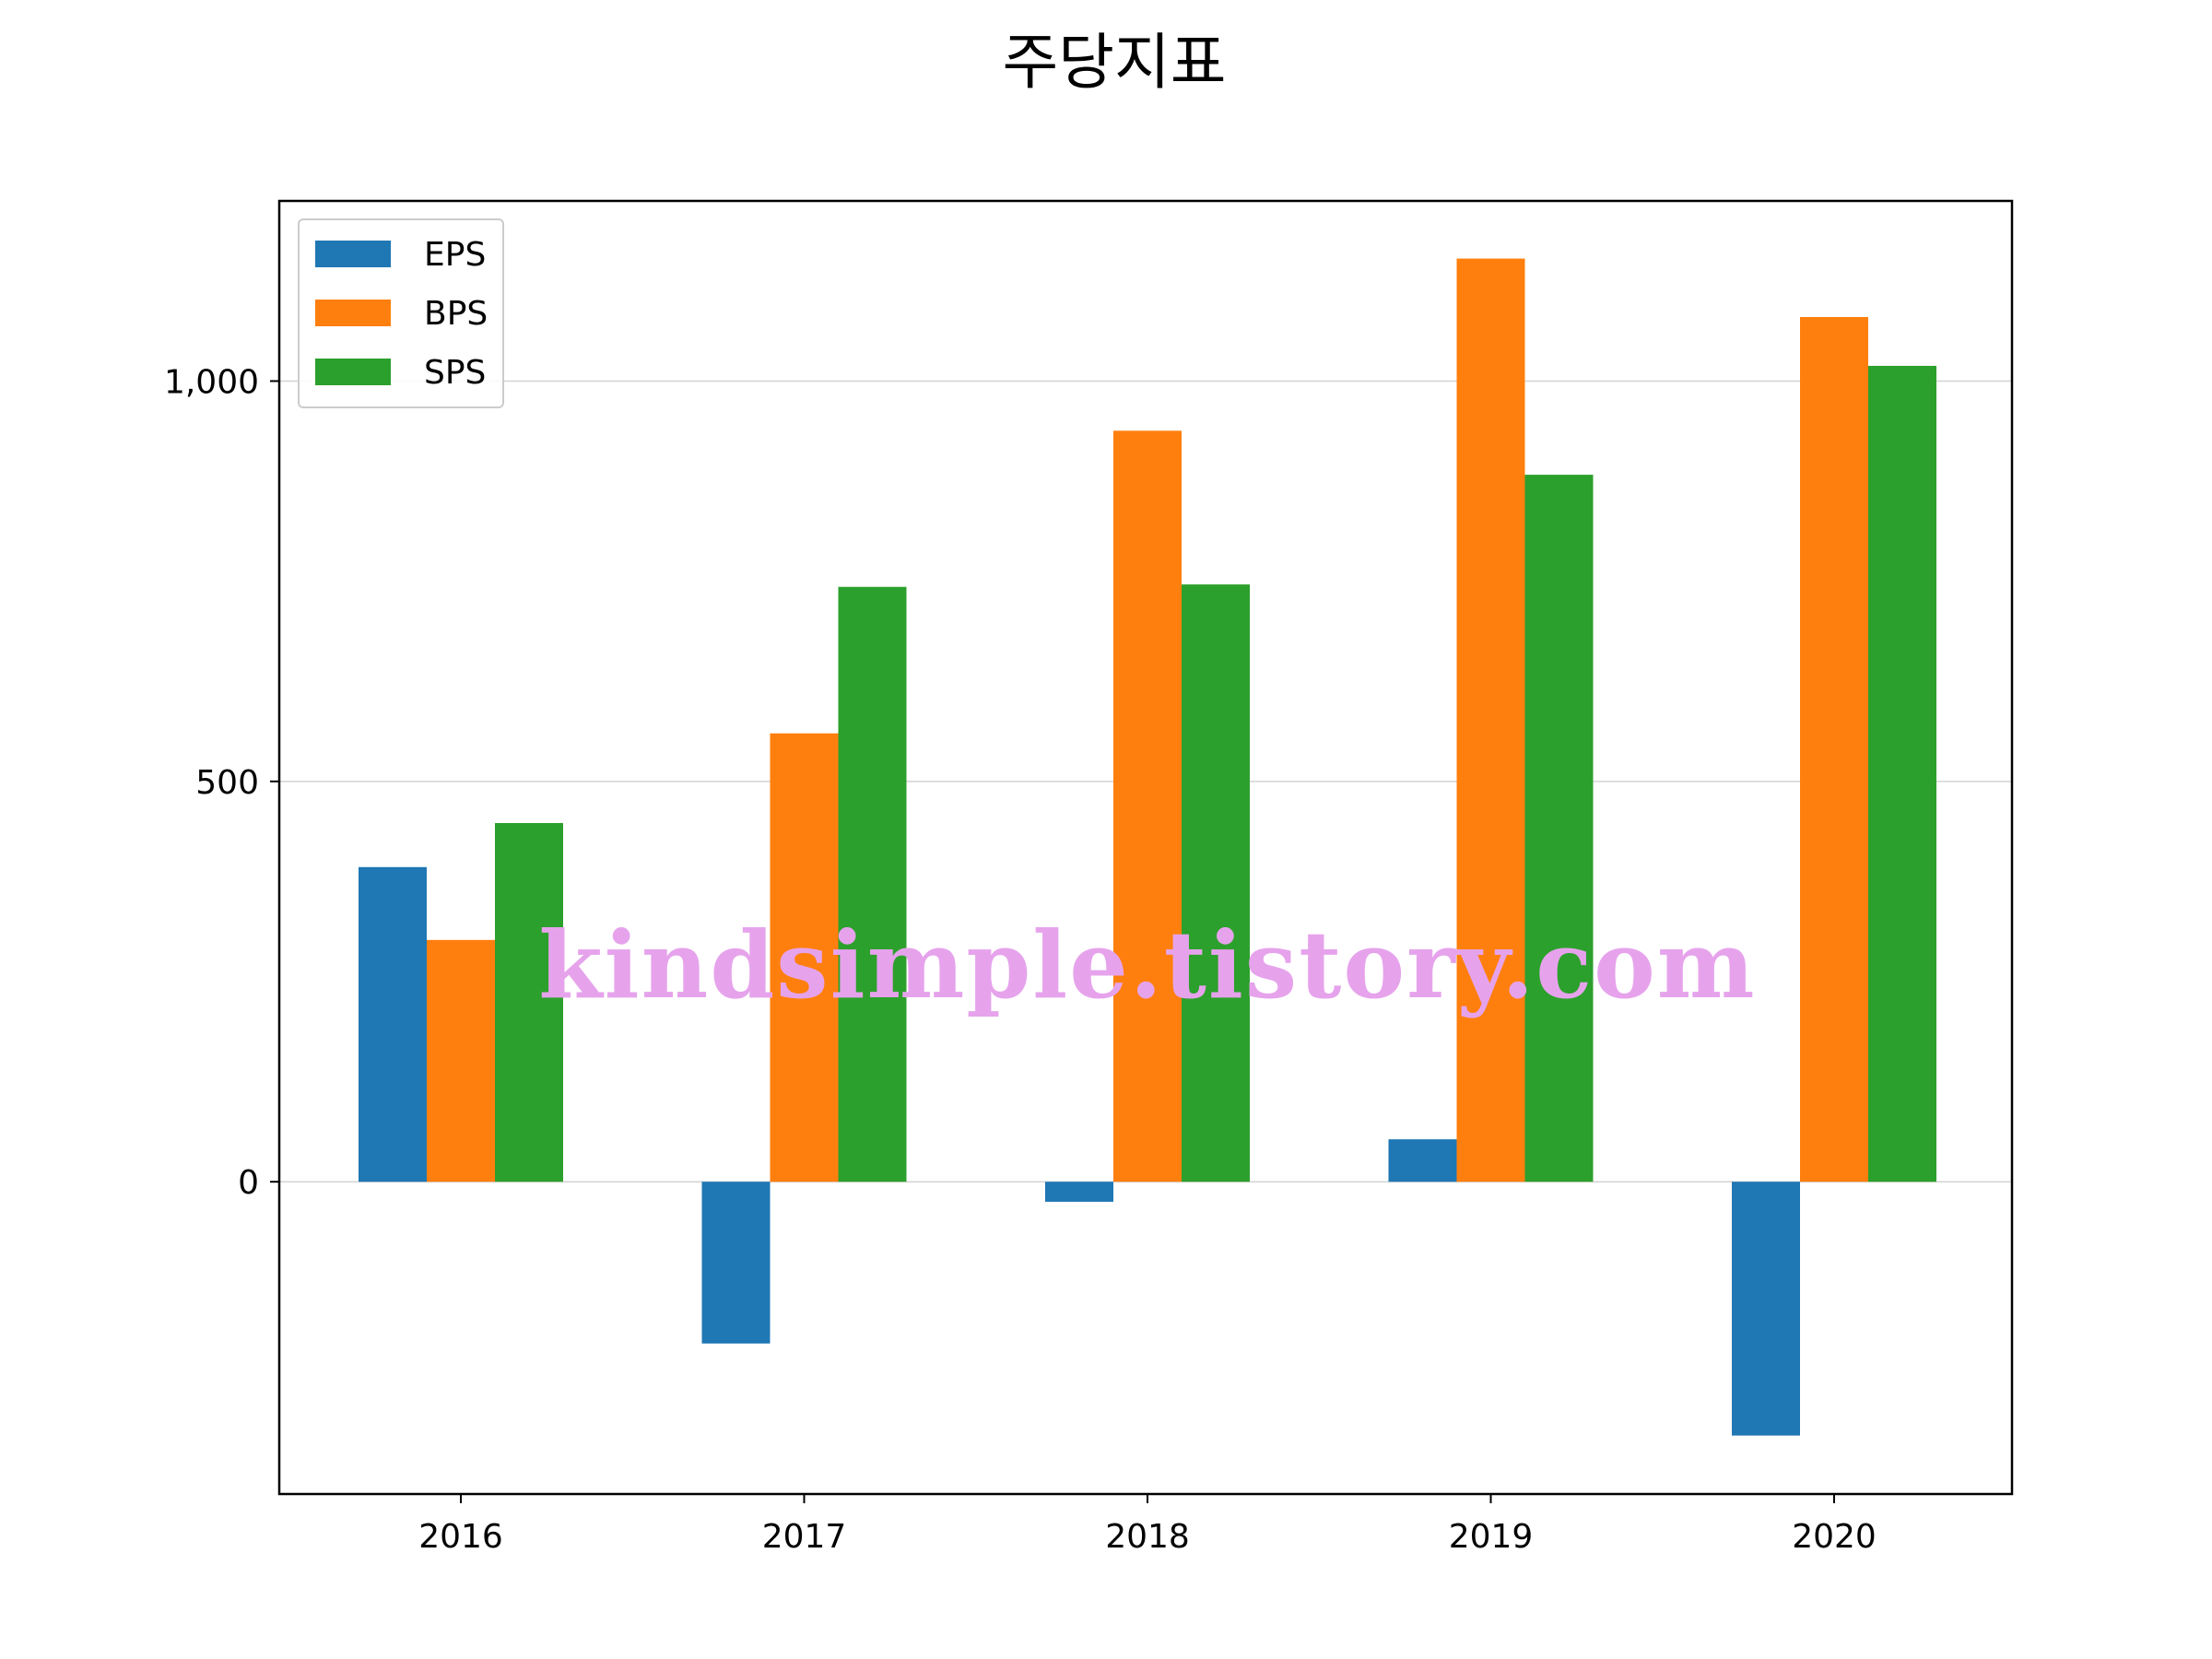 This screenshot has width=2212, height=1659. Describe the element at coordinates (1147, 1537) in the screenshot. I see `x-tick-label: 2018` at that location.